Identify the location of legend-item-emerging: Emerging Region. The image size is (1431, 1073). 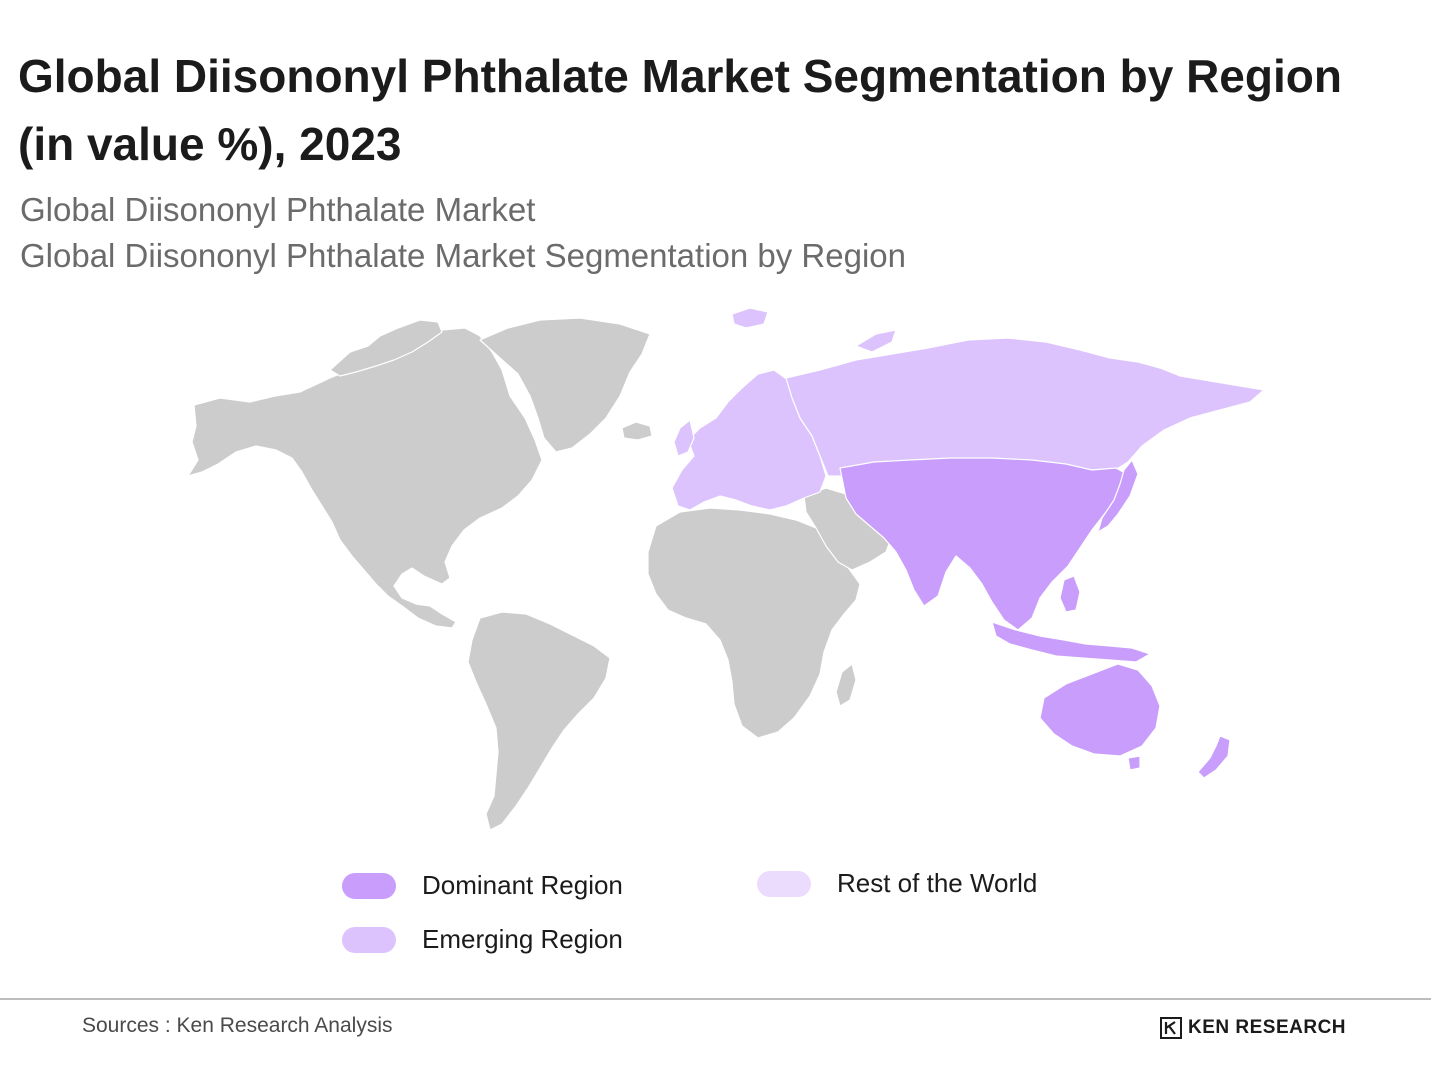
(482, 939).